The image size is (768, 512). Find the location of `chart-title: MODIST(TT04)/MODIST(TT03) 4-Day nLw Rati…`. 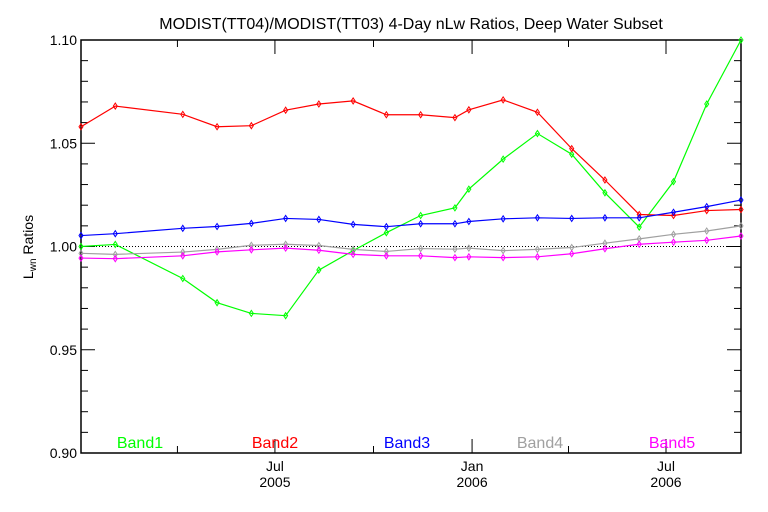

chart-title: MODIST(TT04)/MODIST(TT03) 4-Day nLw Rati… is located at coordinates (411, 24).